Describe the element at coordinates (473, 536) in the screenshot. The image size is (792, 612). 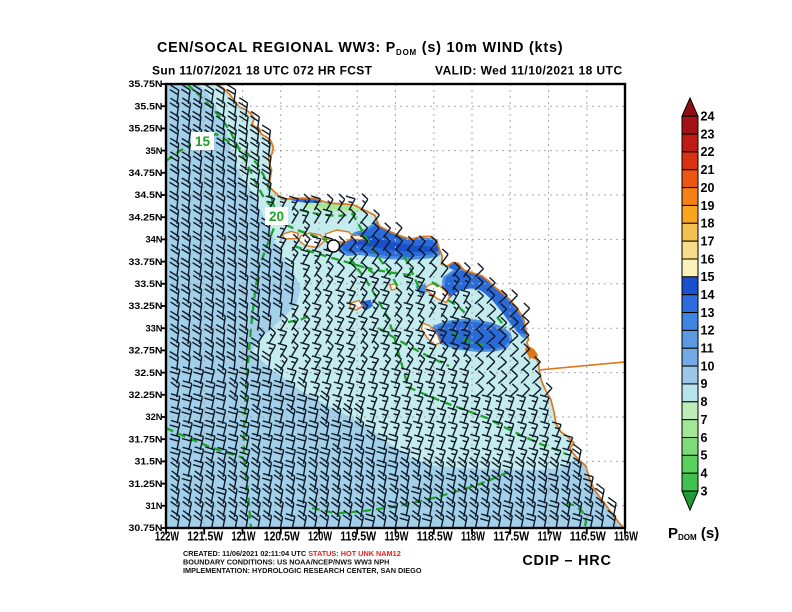
I see `svg-text: 118W` at that location.